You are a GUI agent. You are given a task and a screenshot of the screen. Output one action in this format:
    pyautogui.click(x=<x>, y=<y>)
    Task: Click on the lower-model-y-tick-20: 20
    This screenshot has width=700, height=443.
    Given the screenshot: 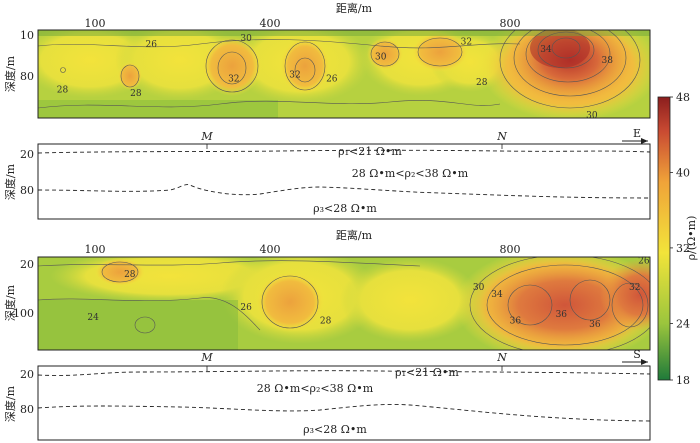 What is the action you would take?
    pyautogui.click(x=27, y=374)
    